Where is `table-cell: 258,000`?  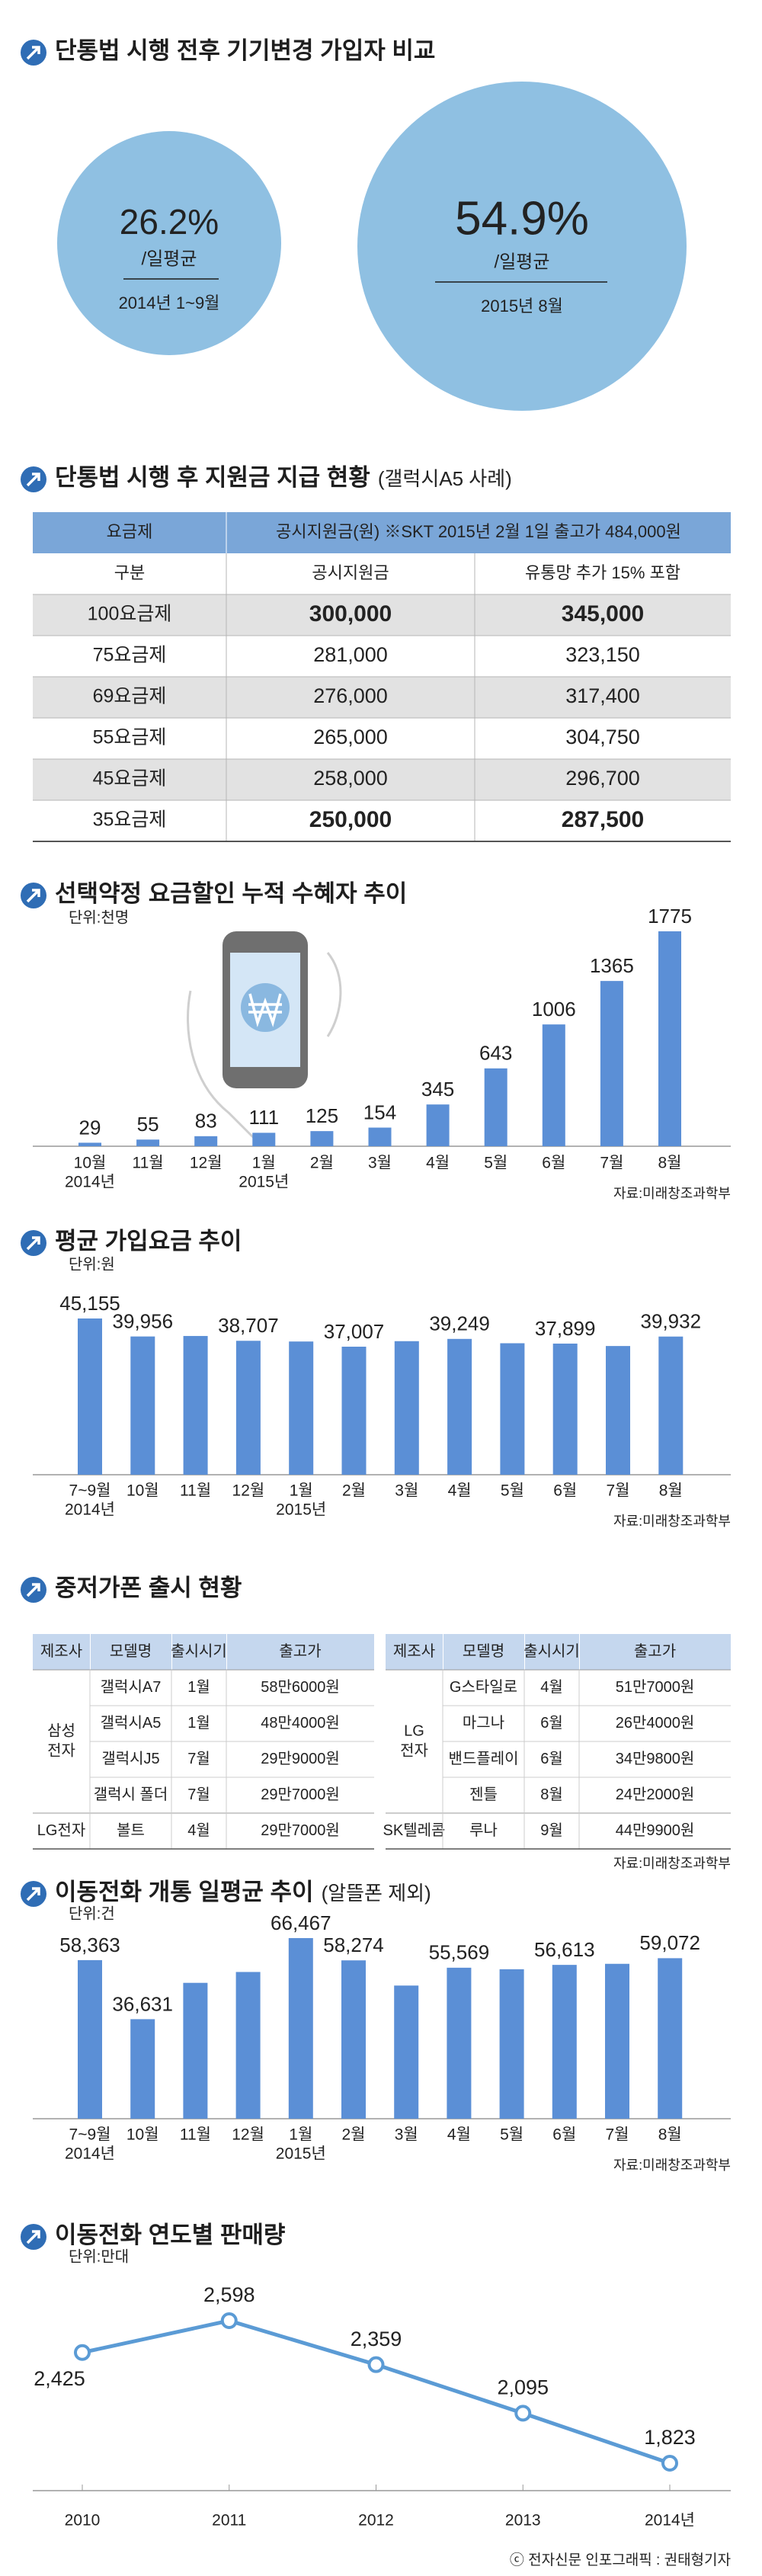 table-cell: 258,000 is located at coordinates (350, 778).